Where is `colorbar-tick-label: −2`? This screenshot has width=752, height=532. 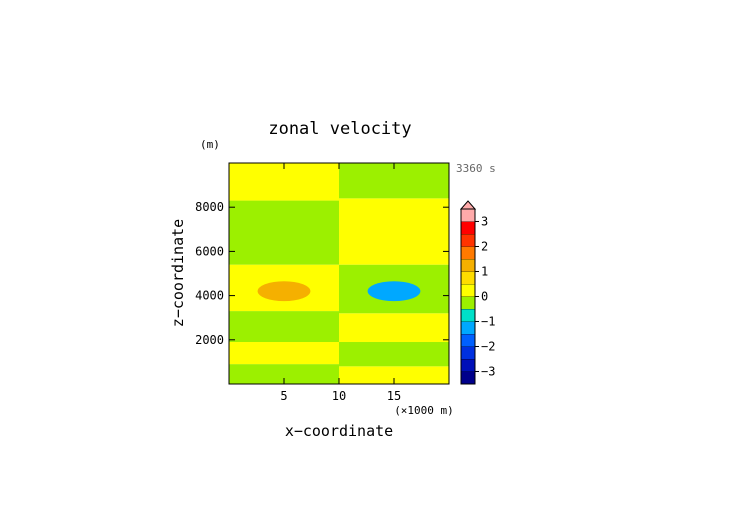 colorbar-tick-label: −2 is located at coordinates (488, 347).